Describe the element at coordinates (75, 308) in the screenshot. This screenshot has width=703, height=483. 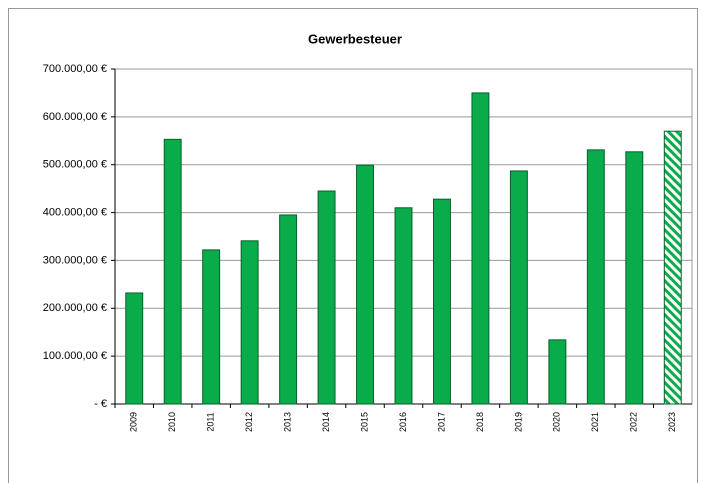
I see `y-tick-label: 200.000,00 €` at that location.